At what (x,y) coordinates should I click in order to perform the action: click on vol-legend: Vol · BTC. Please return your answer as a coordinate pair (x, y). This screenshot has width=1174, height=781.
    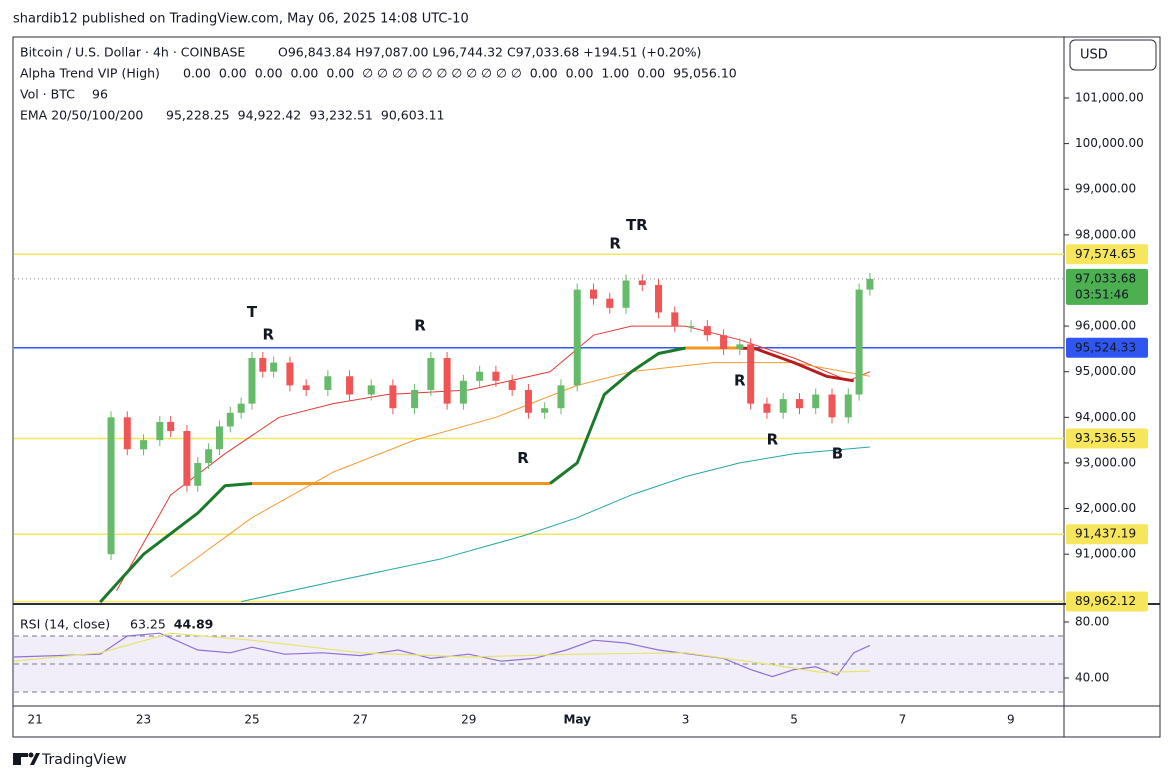
    Looking at the image, I should click on (47, 94).